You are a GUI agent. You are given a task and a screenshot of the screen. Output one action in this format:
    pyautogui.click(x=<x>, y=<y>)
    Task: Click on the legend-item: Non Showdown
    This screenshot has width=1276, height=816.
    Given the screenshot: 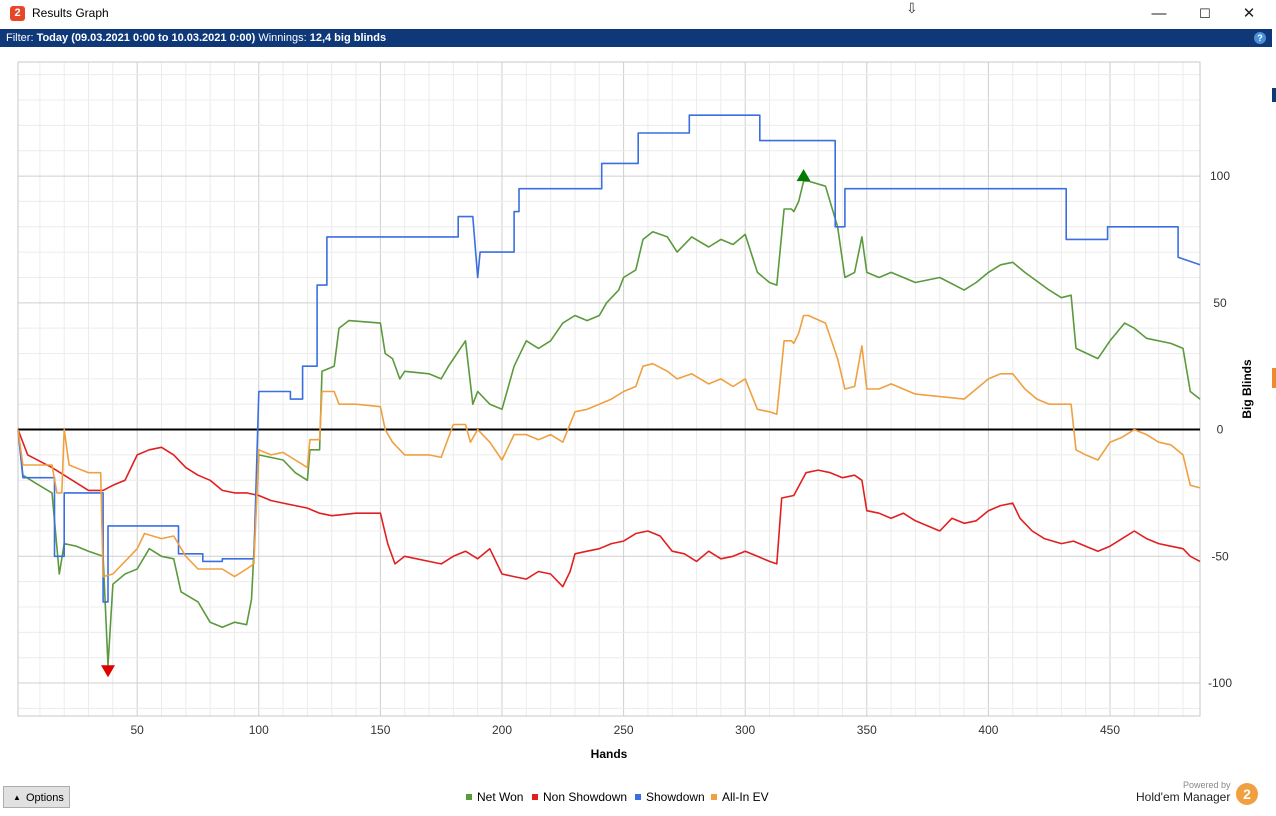 What is the action you would take?
    pyautogui.click(x=579, y=797)
    